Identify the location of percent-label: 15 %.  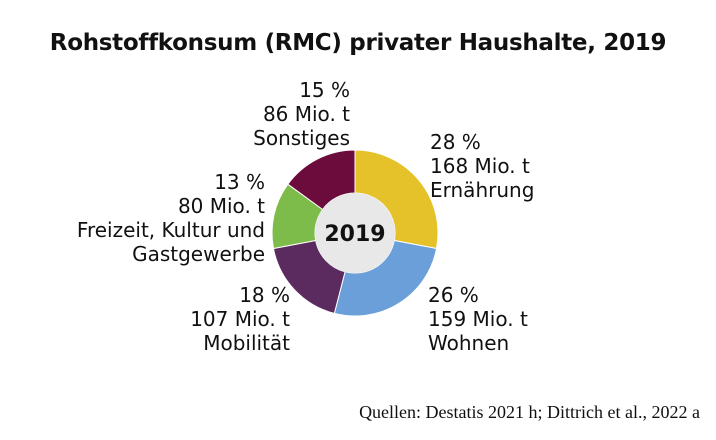
(324, 90).